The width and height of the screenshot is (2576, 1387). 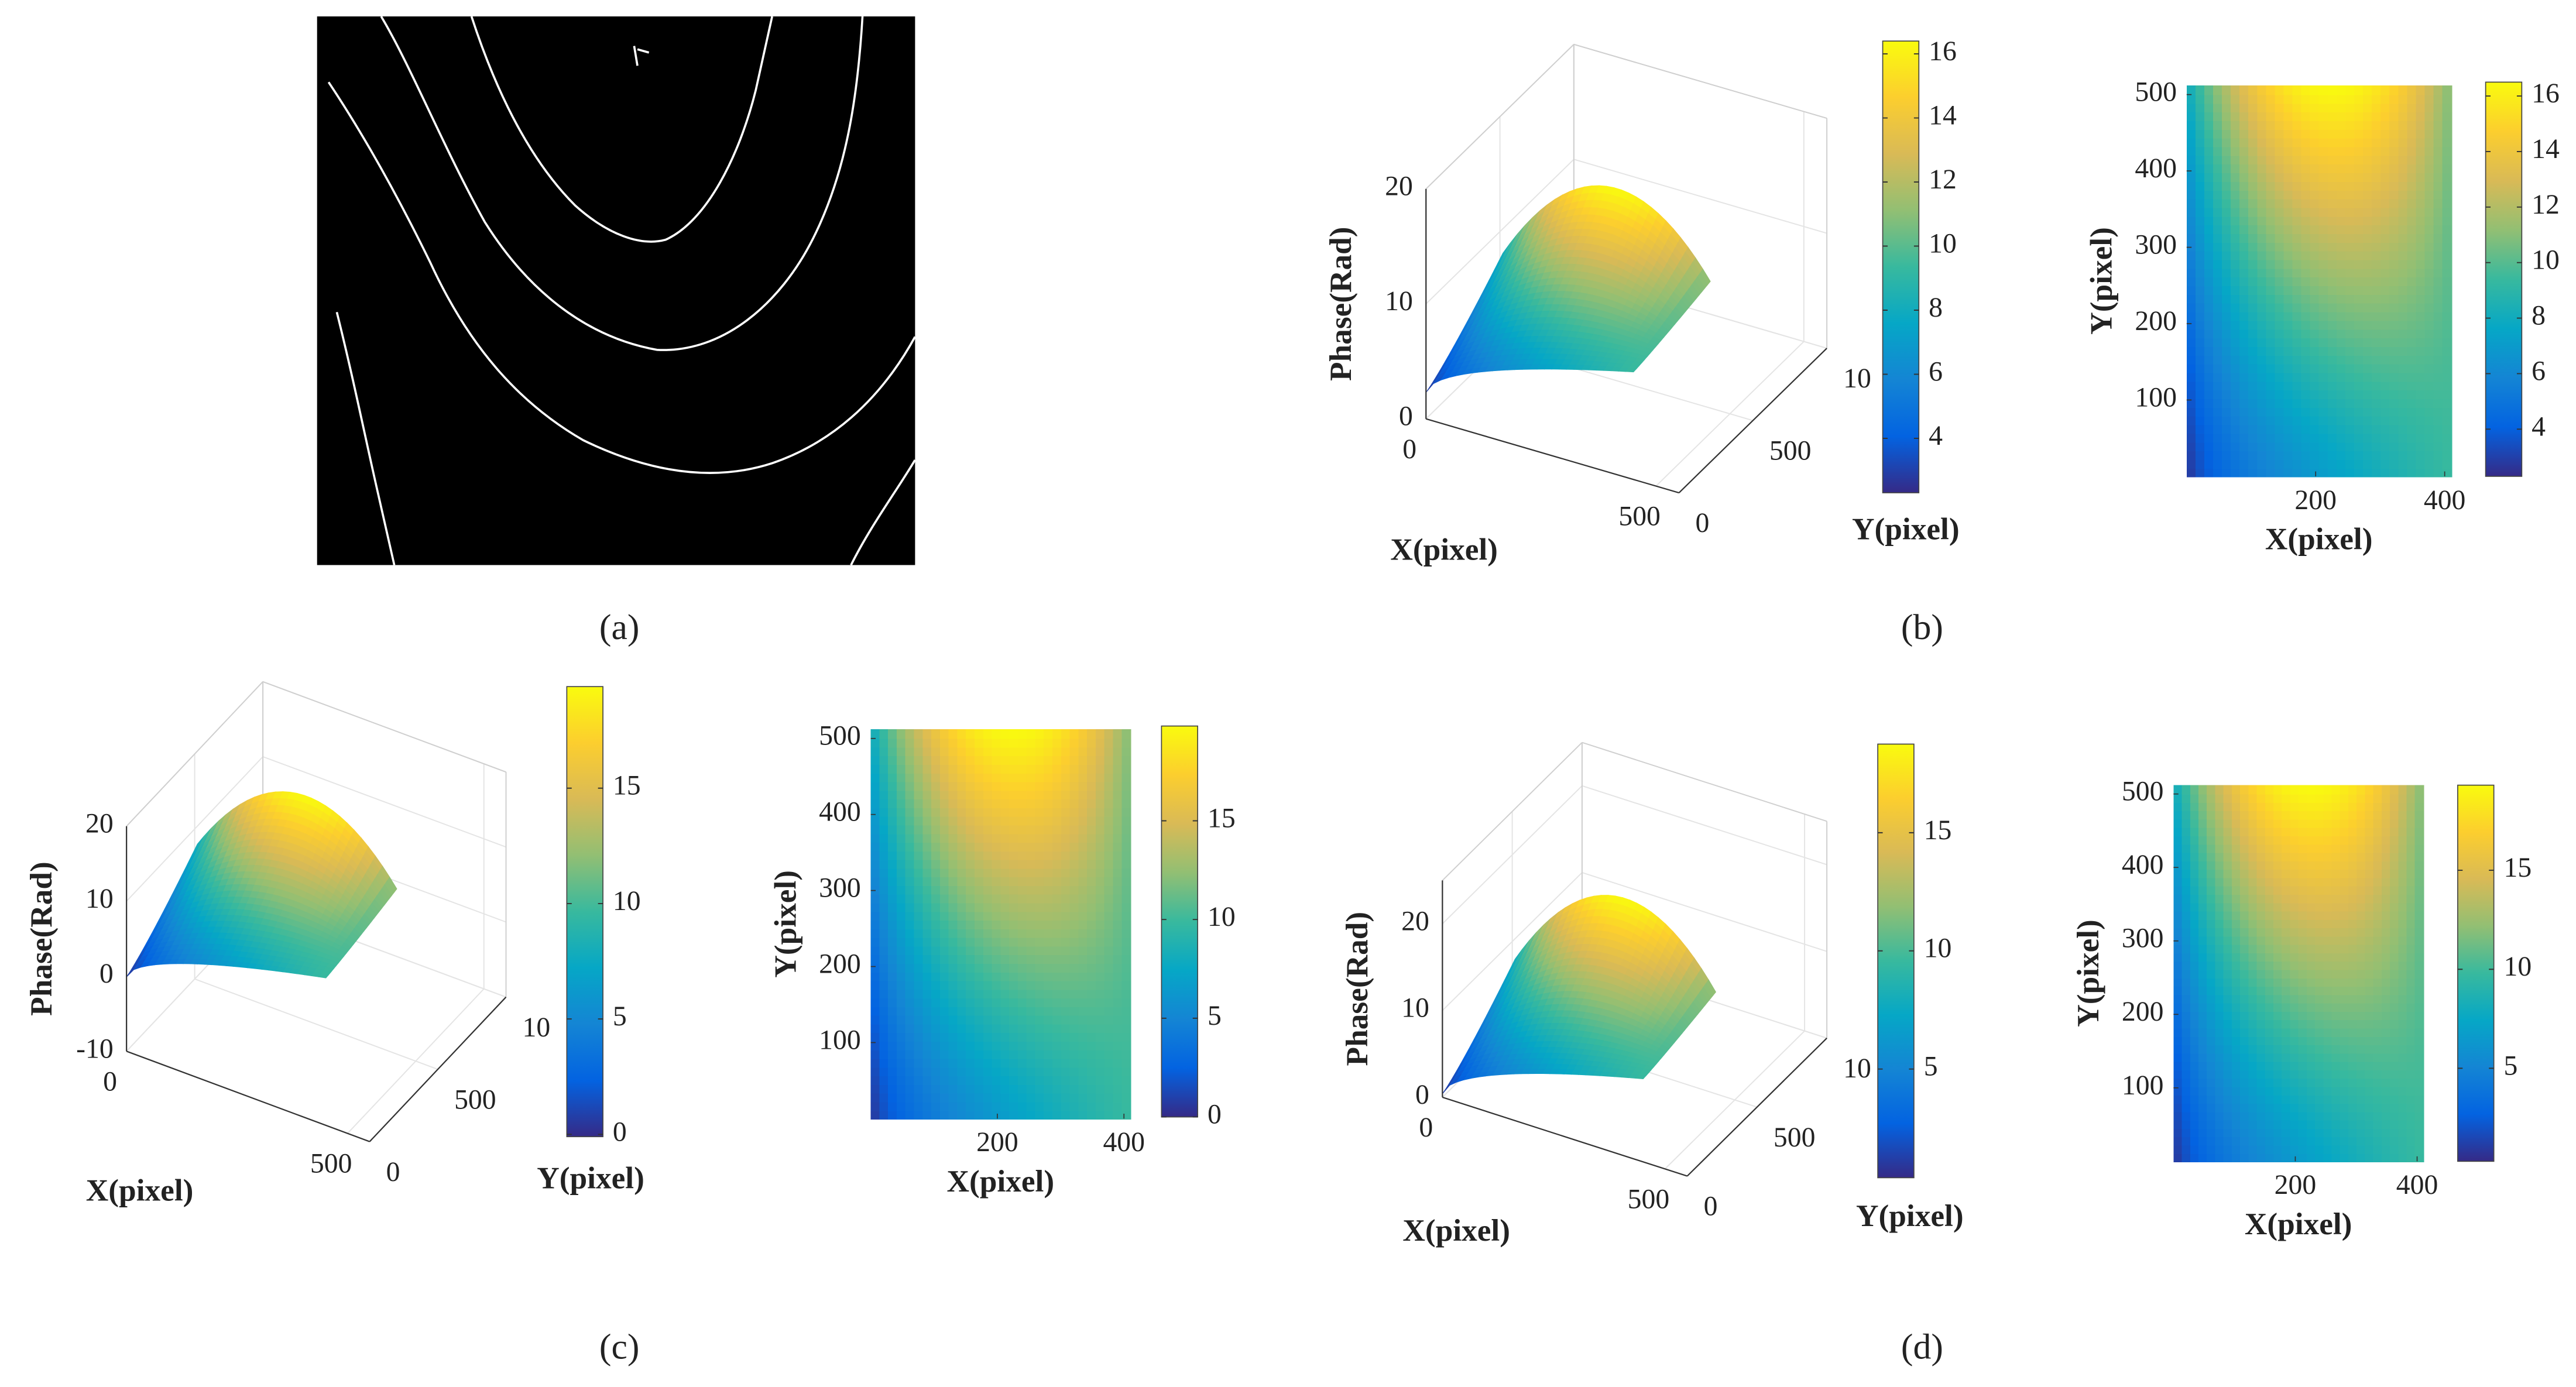 What do you see at coordinates (620, 1017) in the screenshot?
I see `colorbar-tick-label: 5` at bounding box center [620, 1017].